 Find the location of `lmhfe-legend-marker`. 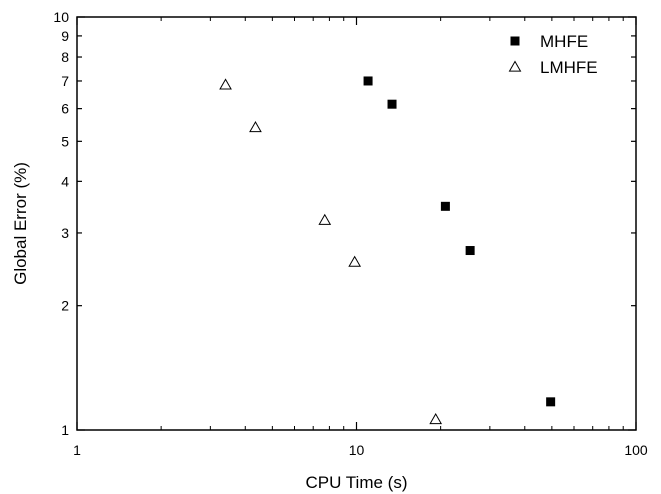

lmhfe-legend-marker is located at coordinates (515, 66).